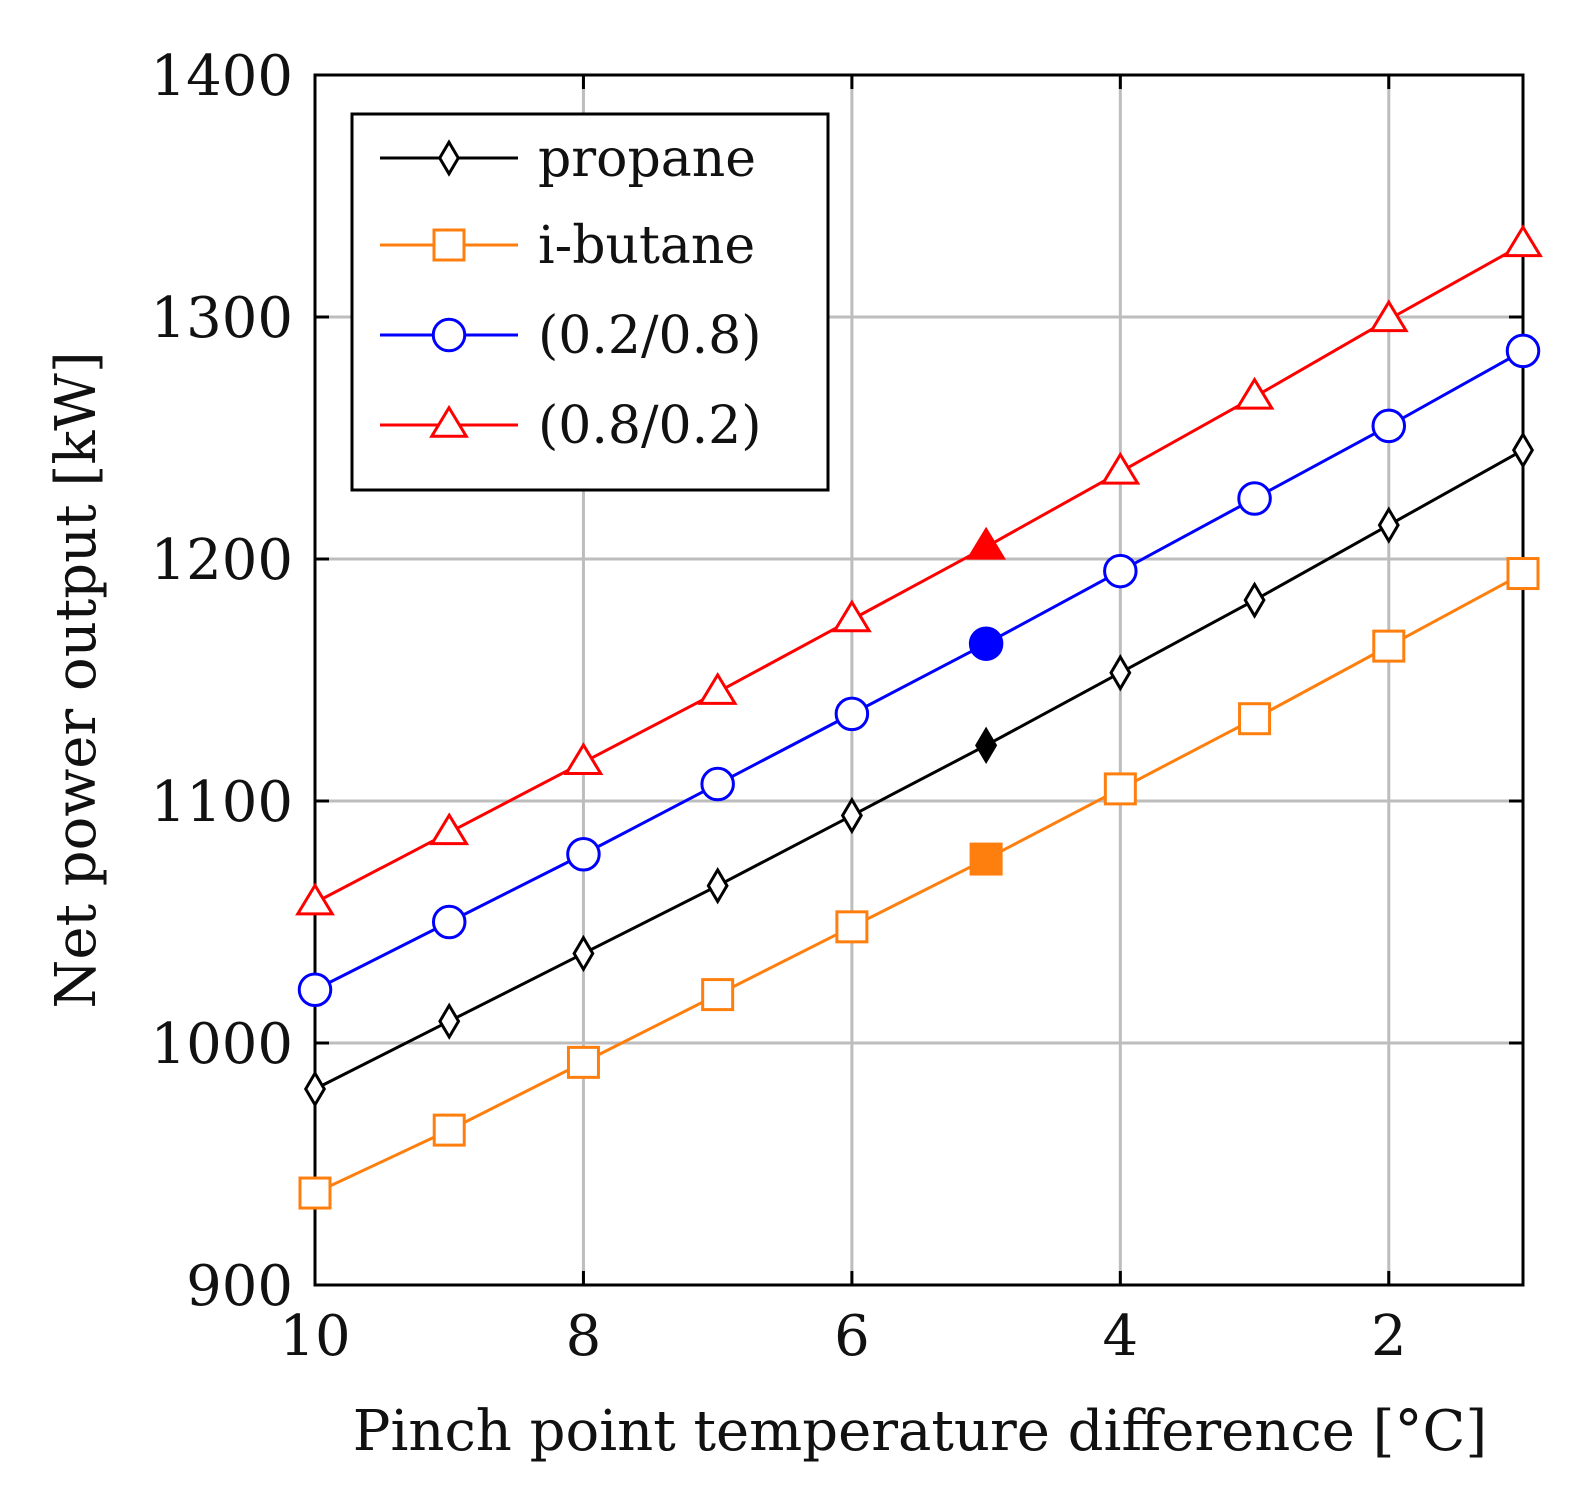 Image resolution: width=1581 pixels, height=1512 pixels. Describe the element at coordinates (852, 1336) in the screenshot. I see `x-tick-label: 6` at that location.